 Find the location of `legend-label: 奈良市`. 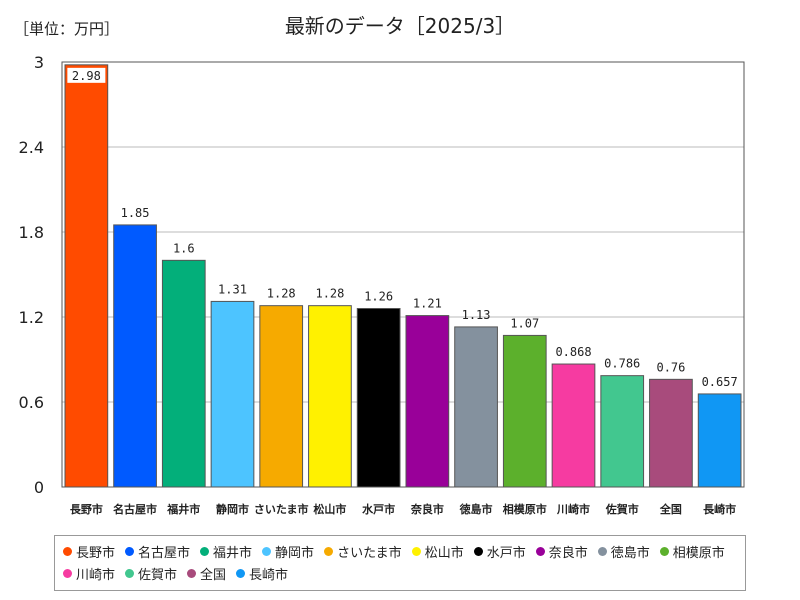

legend-label: 奈良市 is located at coordinates (568, 553).